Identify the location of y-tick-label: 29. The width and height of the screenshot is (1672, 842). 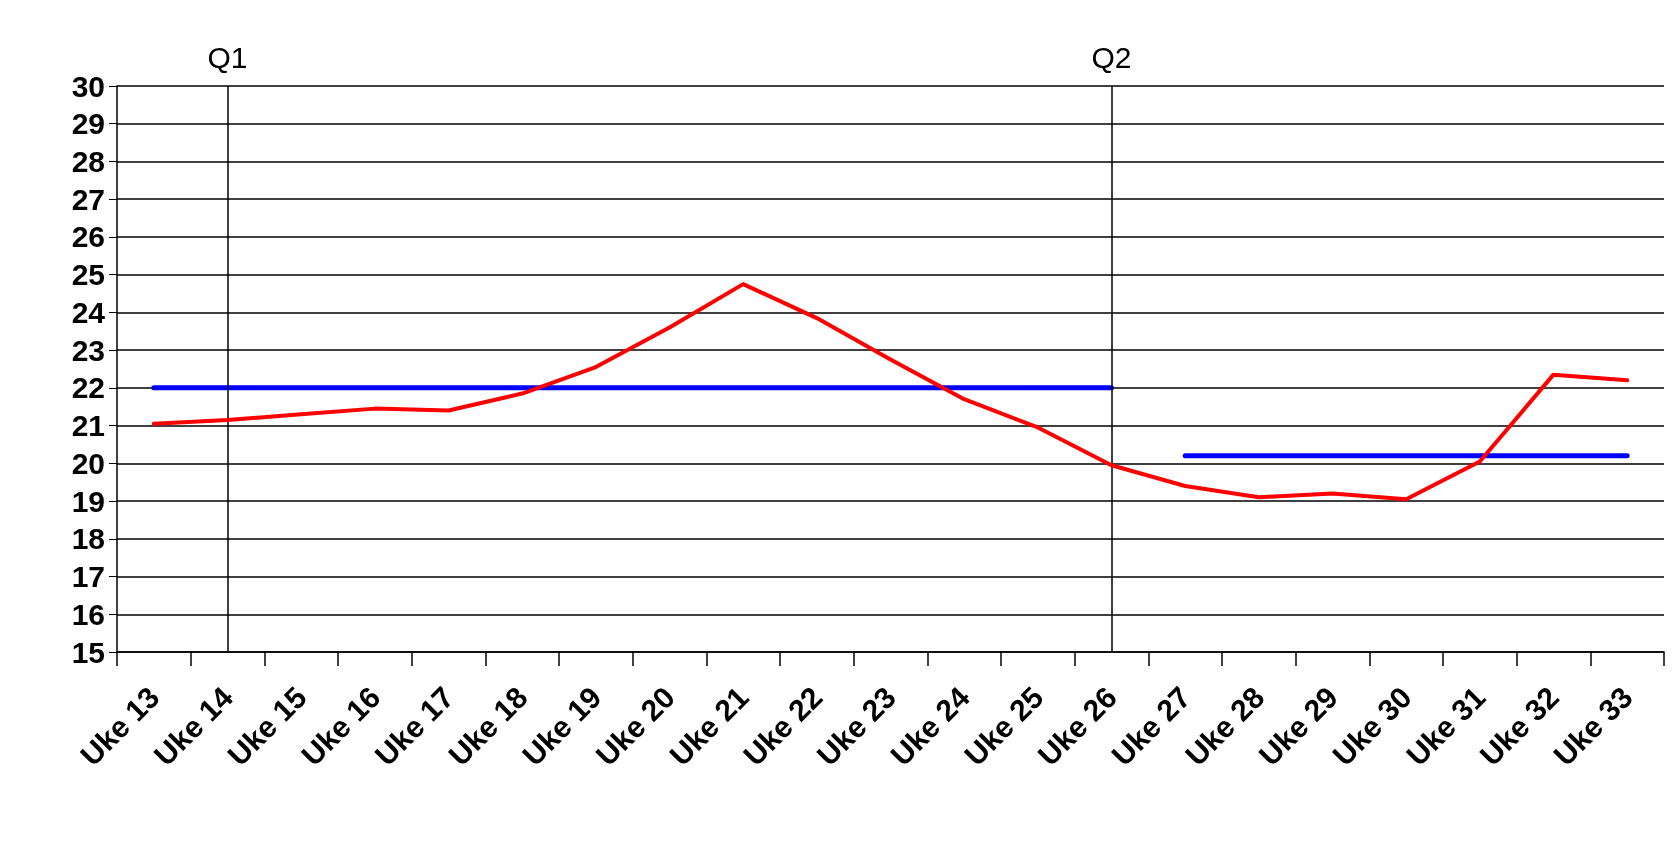
(88, 124).